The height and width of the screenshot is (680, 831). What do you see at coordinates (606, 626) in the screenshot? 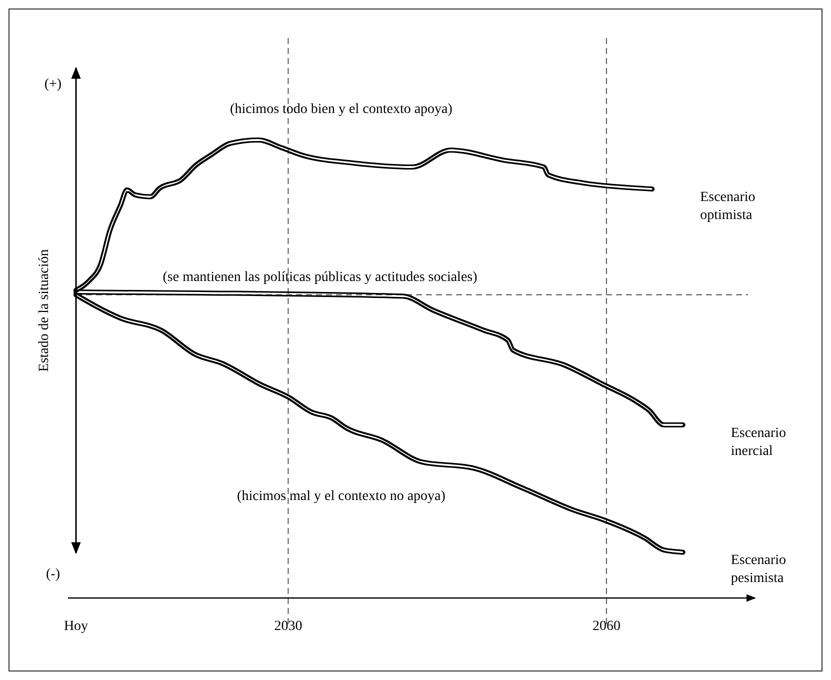
I see `x-tick-label: 2060` at bounding box center [606, 626].